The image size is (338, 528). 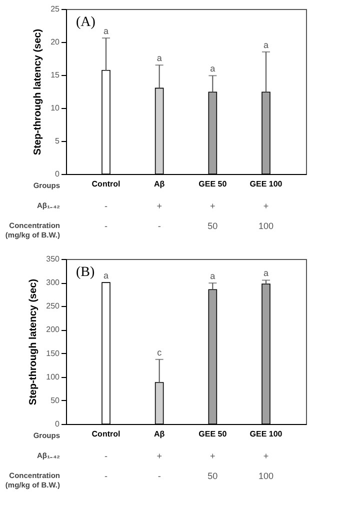 I want to click on y-tick-label: 100, so click(x=53, y=377).